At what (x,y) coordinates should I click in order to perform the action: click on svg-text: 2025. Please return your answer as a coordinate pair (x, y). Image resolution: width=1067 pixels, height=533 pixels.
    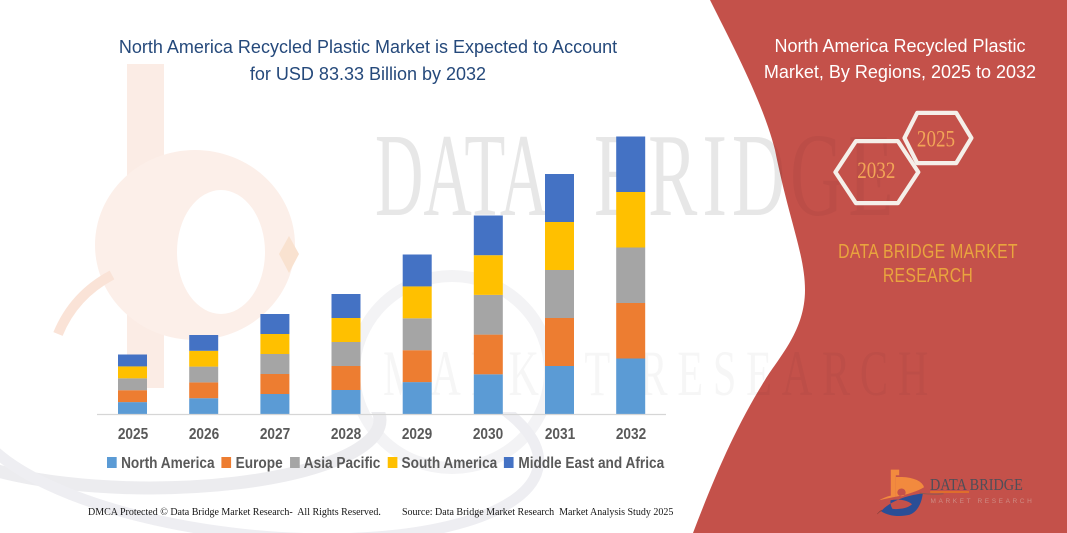
    Looking at the image, I should click on (936, 139).